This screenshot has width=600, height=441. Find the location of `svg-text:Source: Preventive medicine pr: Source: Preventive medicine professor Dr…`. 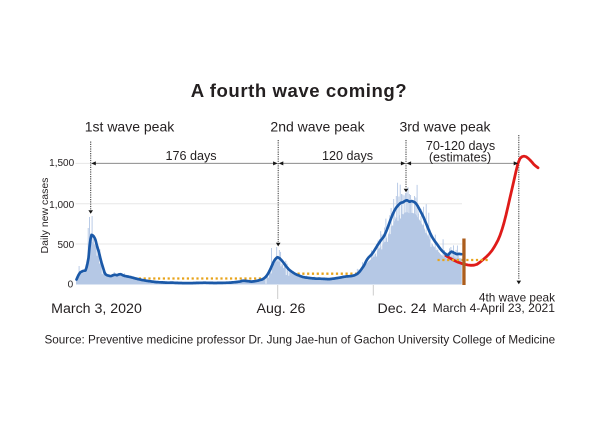

svg-text:Source: Preventive medicine pr: Source: Preventive medicine professor Dr… is located at coordinates (300, 340).